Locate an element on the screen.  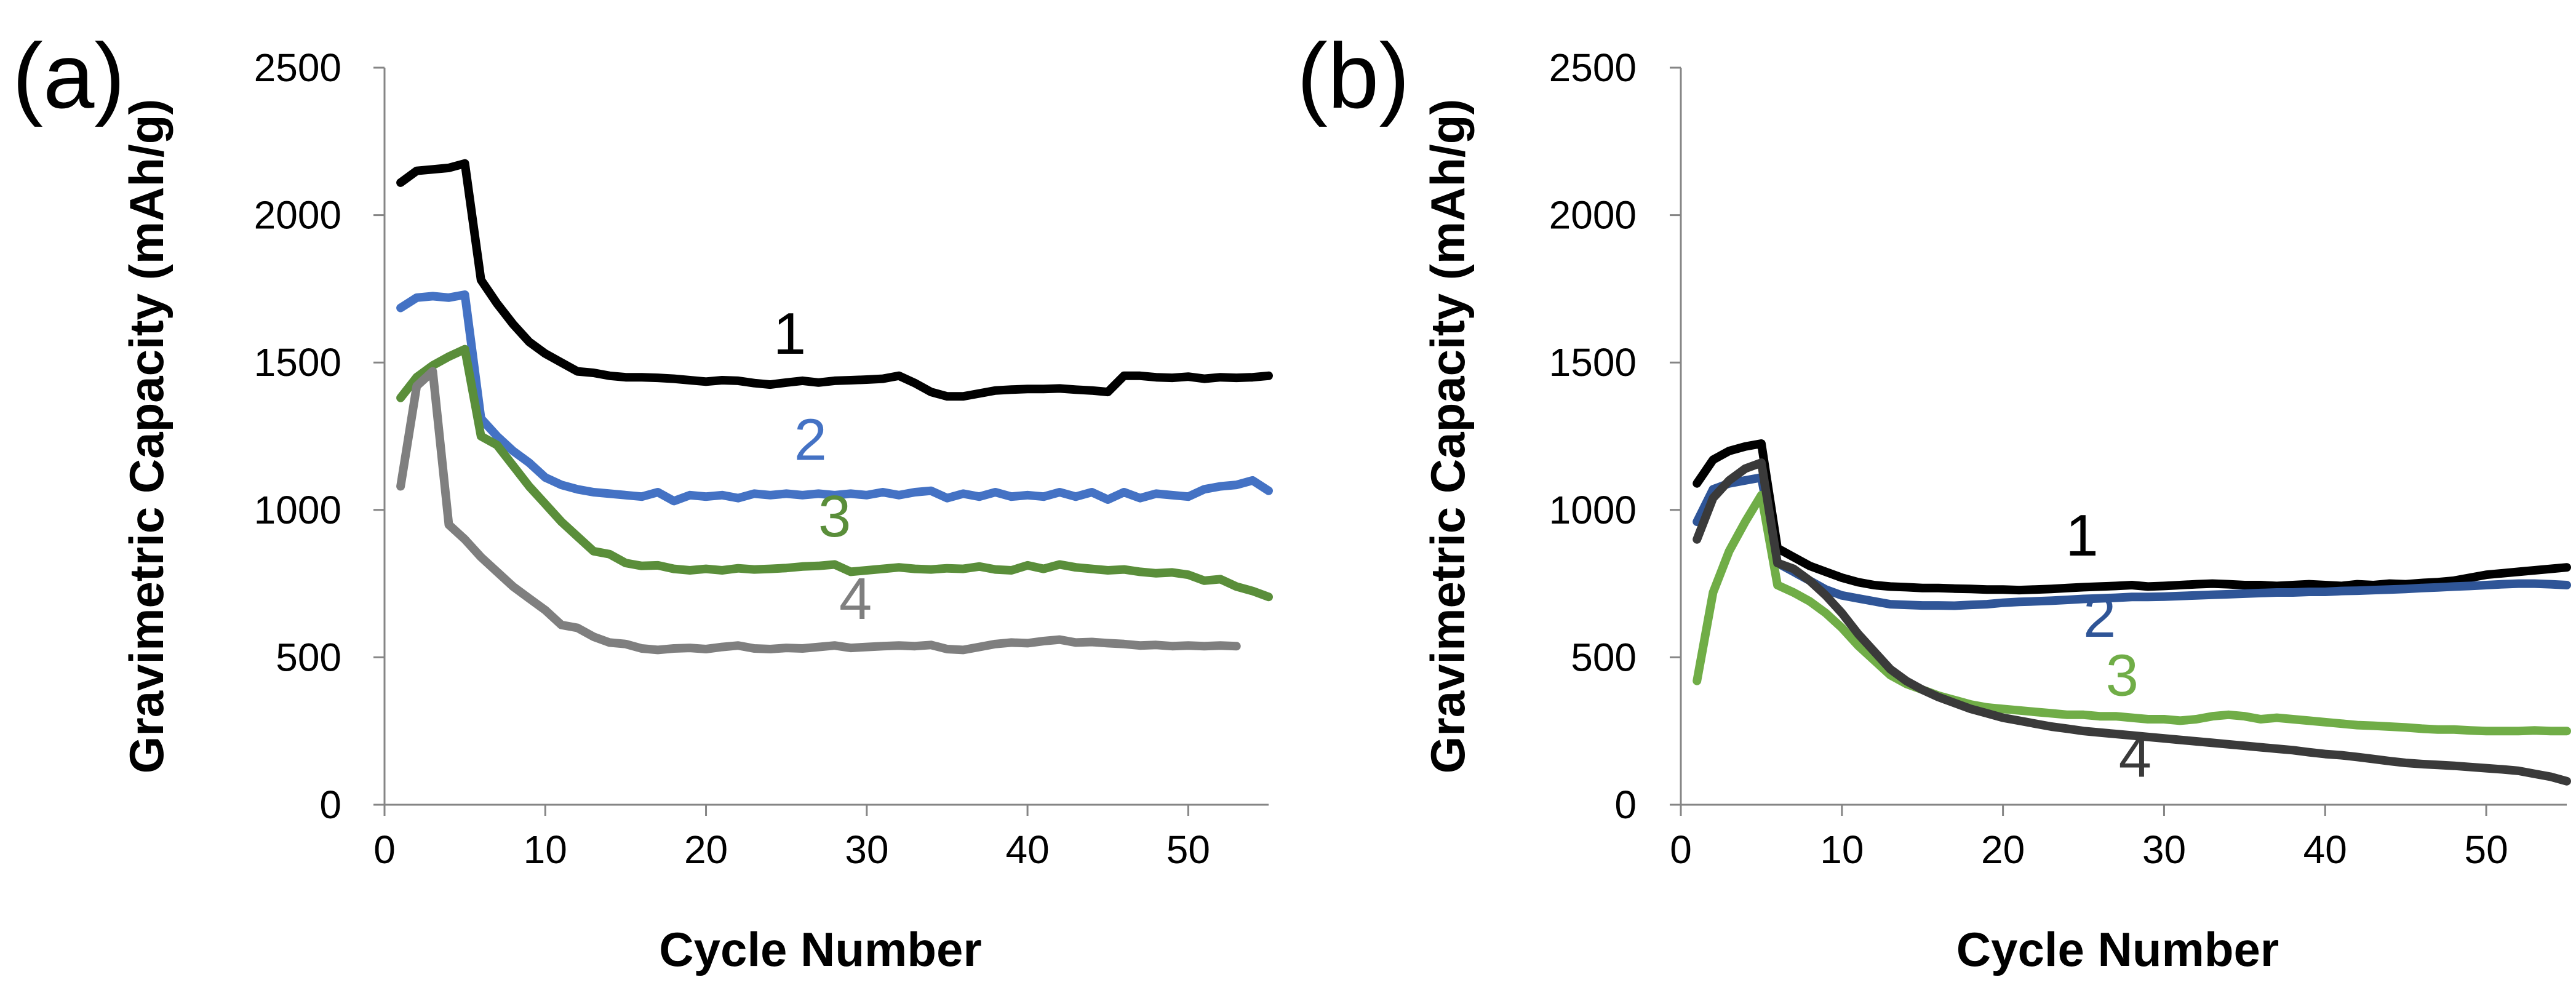
panel-label: (b) is located at coordinates (1354, 75).